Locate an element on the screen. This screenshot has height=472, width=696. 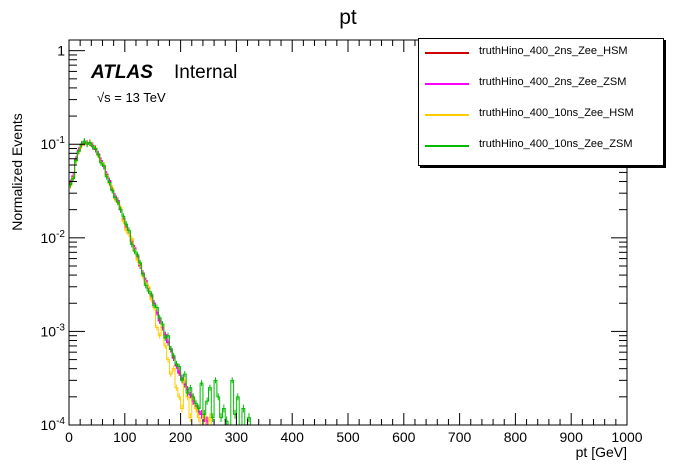
x-tick-label: 400 is located at coordinates (293, 437).